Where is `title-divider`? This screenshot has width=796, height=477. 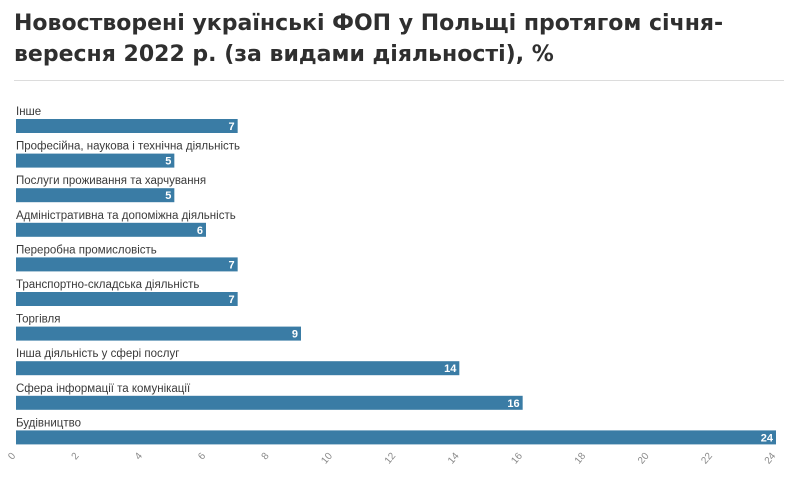
title-divider is located at coordinates (399, 80).